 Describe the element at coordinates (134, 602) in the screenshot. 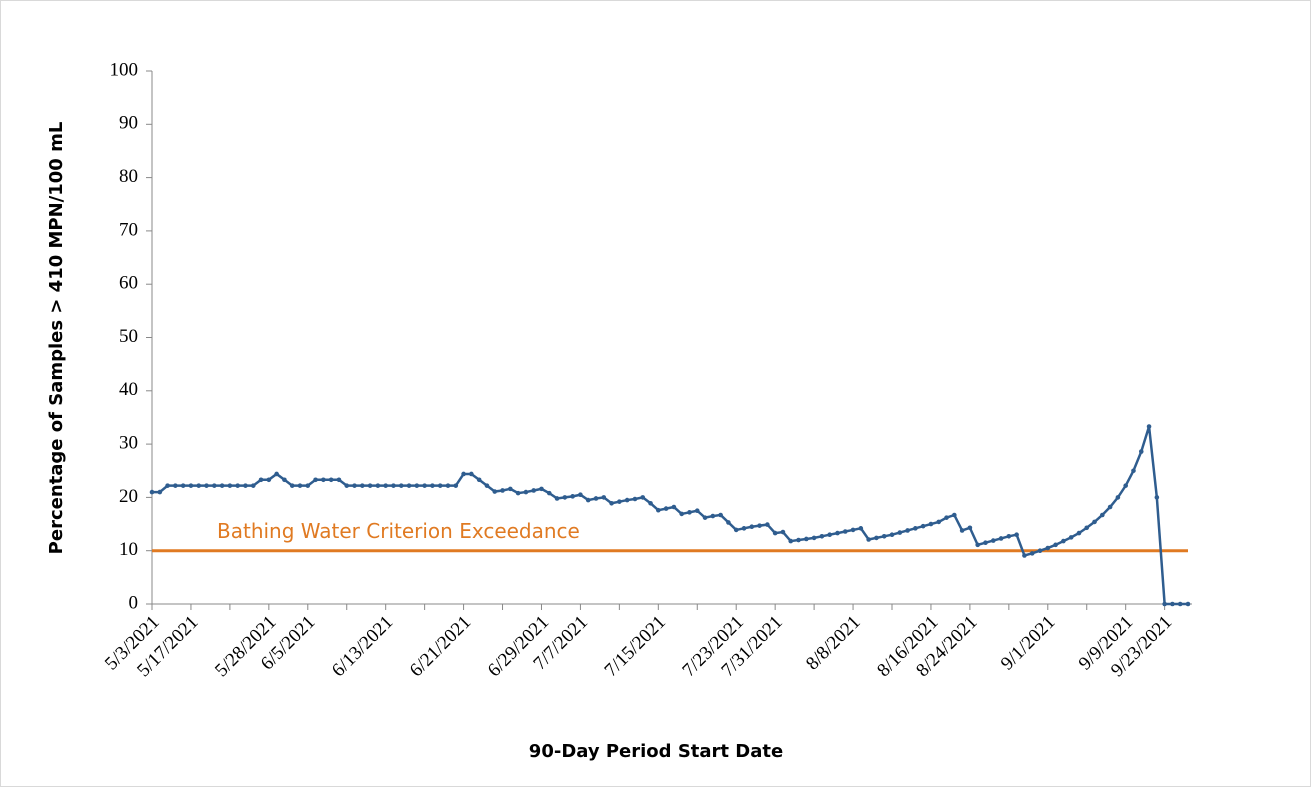

I see `y-tick-label: 0` at that location.